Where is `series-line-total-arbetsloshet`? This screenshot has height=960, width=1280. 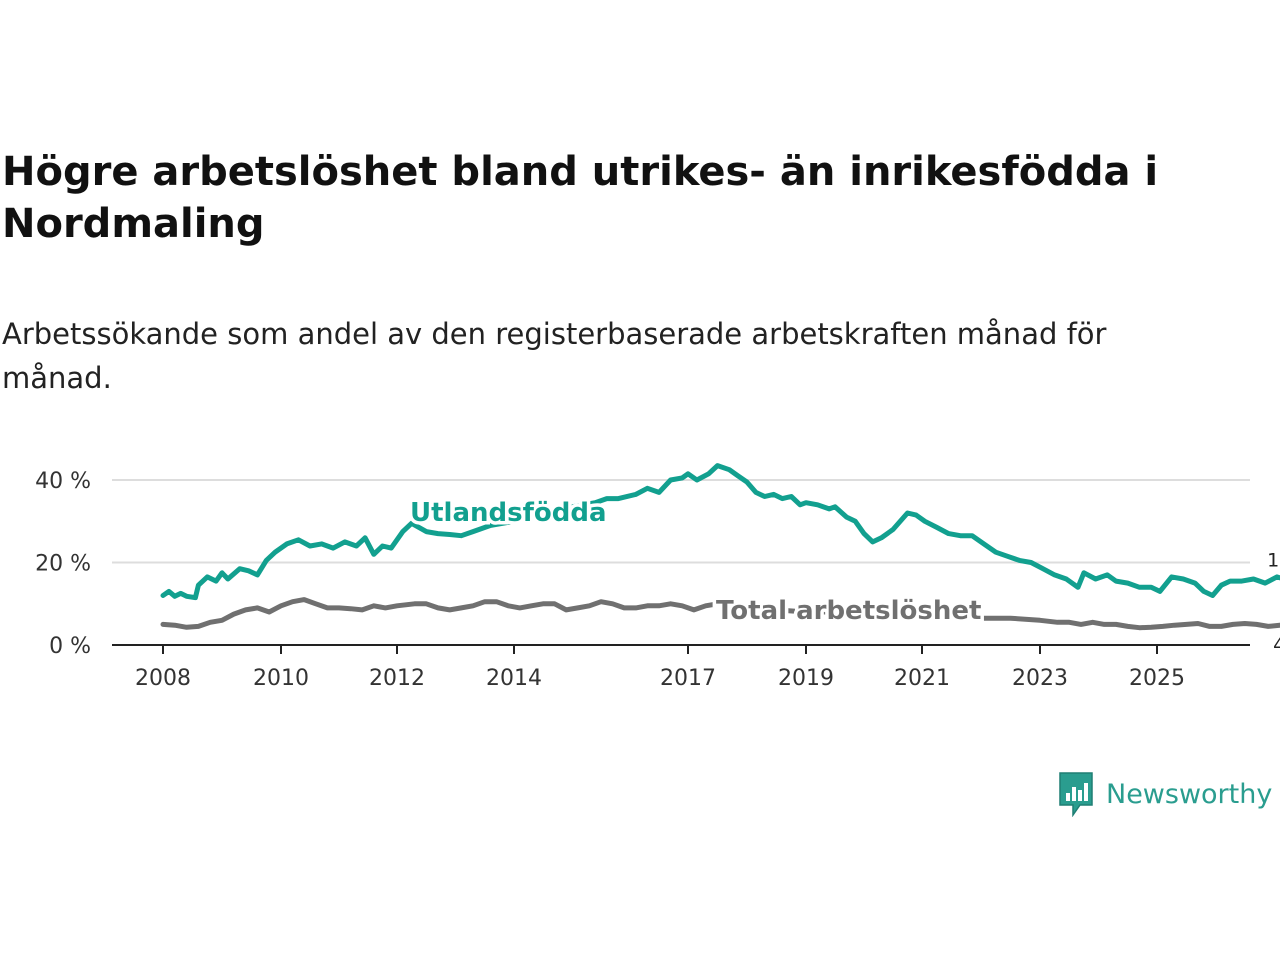
series-line-total-arbetsloshet is located at coordinates (720, 614).